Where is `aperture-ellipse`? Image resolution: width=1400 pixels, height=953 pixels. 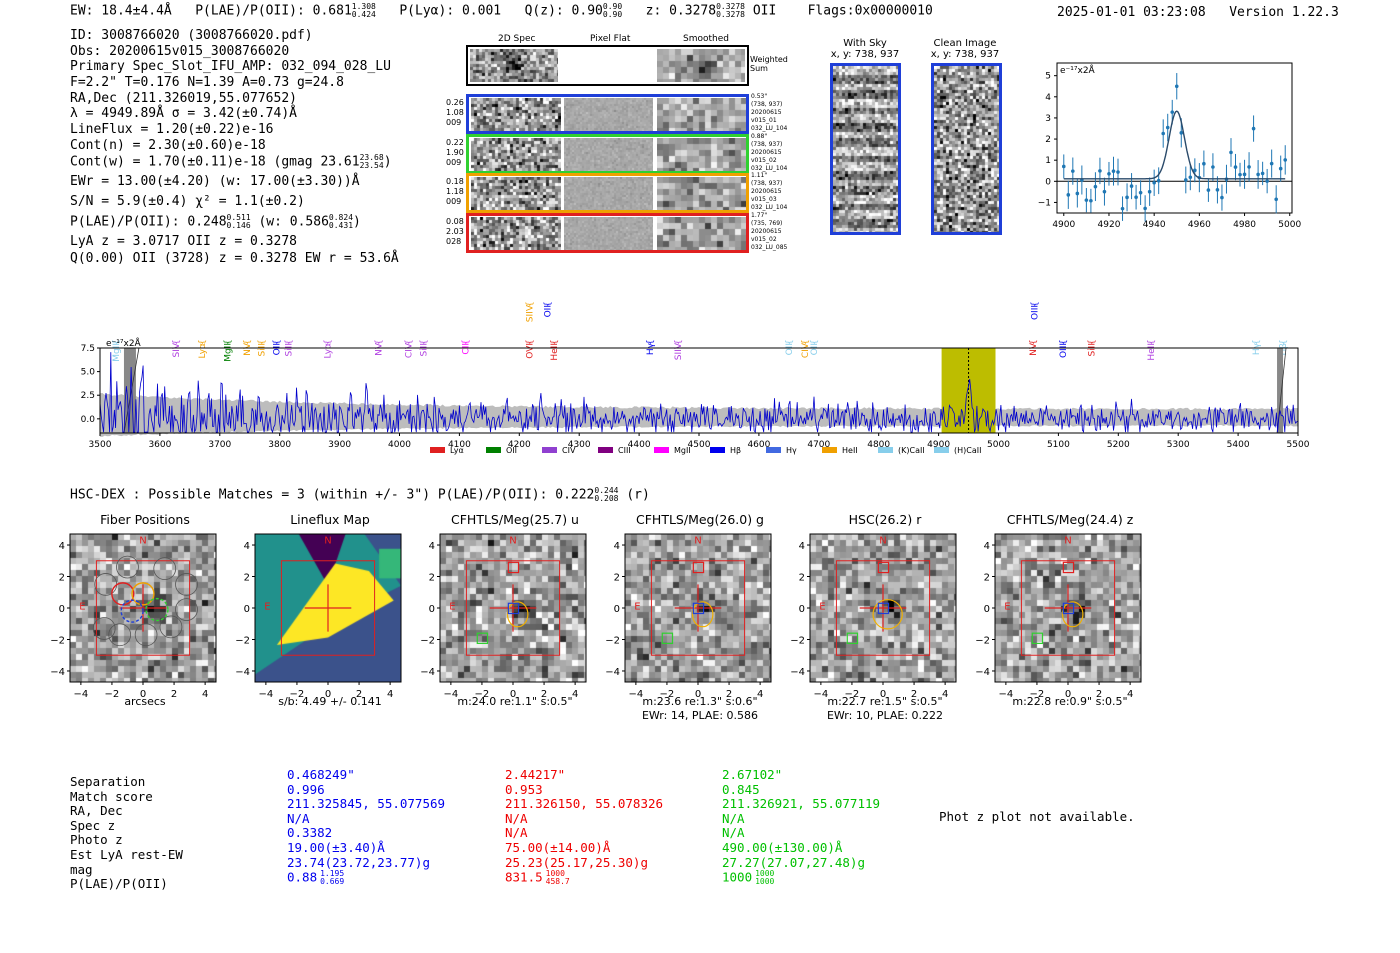
aperture-ellipse is located at coordinates (887, 614).